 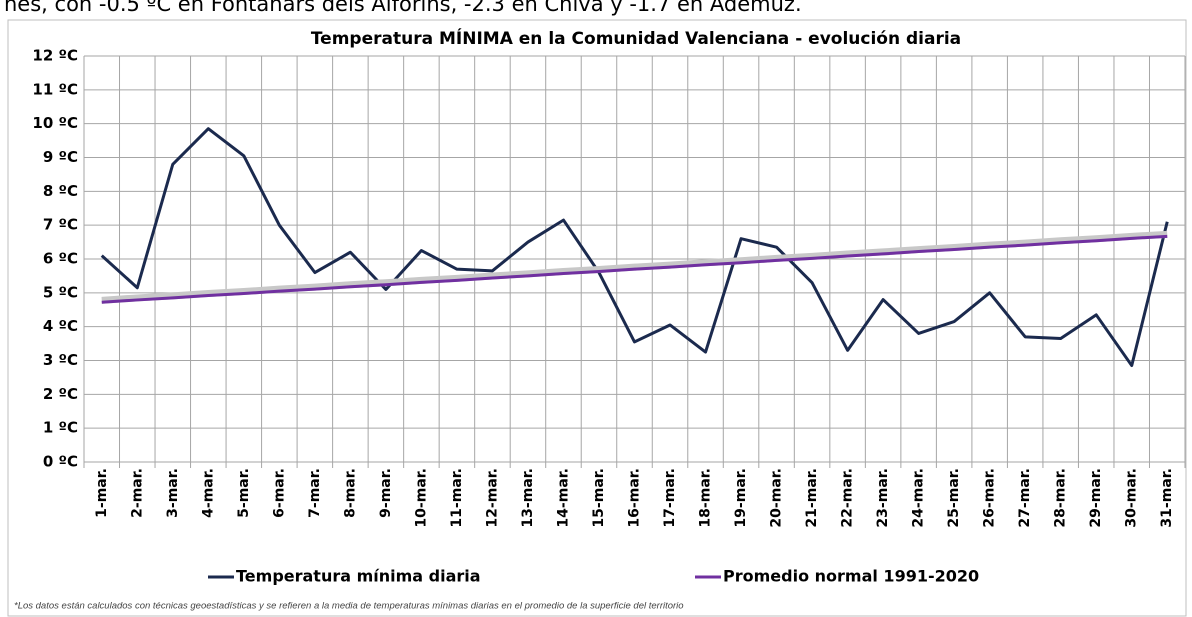 What do you see at coordinates (954, 498) in the screenshot?
I see `x-tick-label: 25-mar.` at bounding box center [954, 498].